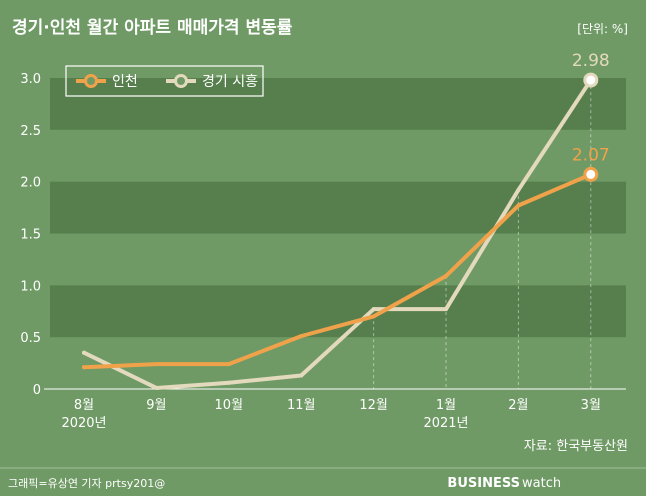 Image resolution: width=646 pixels, height=496 pixels. Describe the element at coordinates (30, 235) in the screenshot. I see `y-tick-label: 1.5` at that location.